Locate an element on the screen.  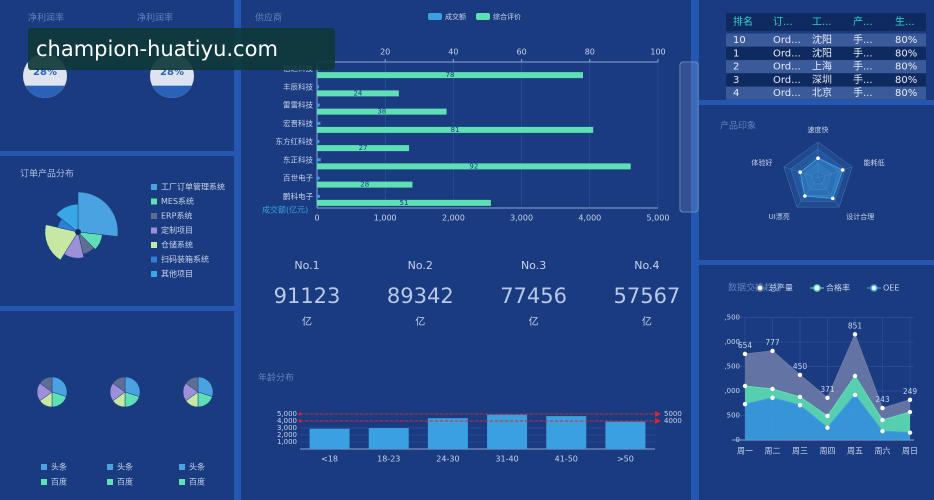
legend-label: MES系统 is located at coordinates (177, 201).